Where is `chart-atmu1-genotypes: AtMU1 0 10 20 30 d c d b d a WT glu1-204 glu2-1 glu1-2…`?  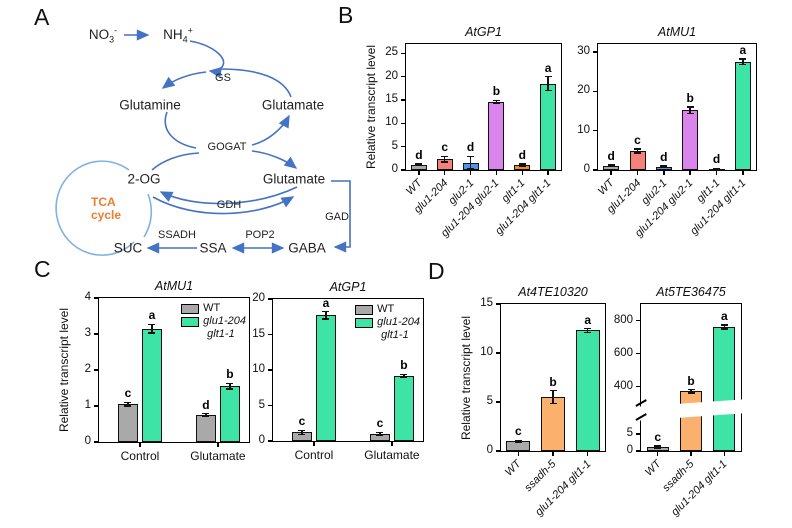
chart-atmu1-genotypes: AtMU1 0 10 20 30 d c d b d a WT glu1-204 glu2-1 glu1-2… is located at coordinates (667, 132).